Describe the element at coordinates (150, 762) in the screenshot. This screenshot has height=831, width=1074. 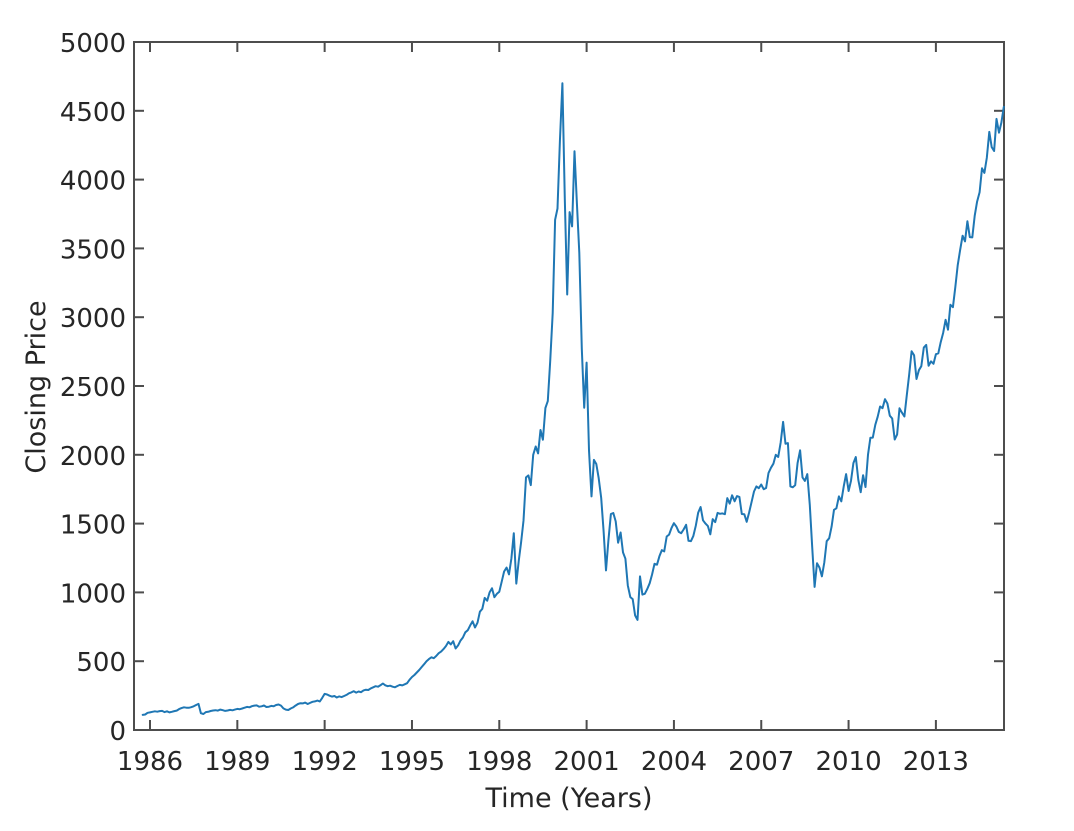
I see `x-tick-label: 1986` at that location.